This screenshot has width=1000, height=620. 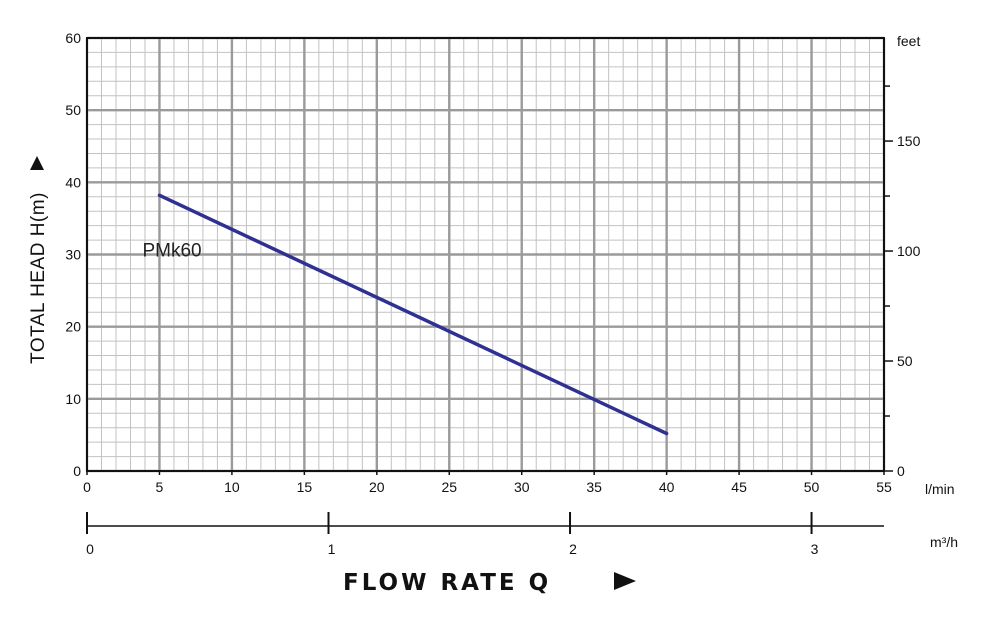 What do you see at coordinates (739, 487) in the screenshot?
I see `x-tick-label: 45` at bounding box center [739, 487].